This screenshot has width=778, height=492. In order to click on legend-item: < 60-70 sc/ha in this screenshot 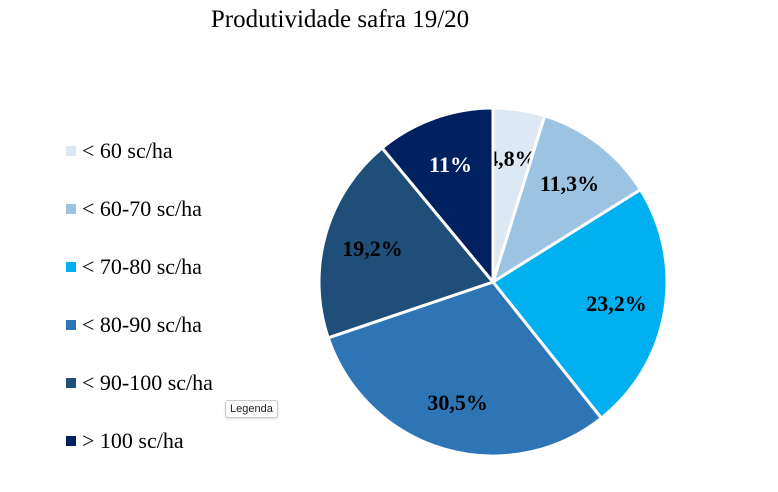, I will do `click(139, 209)`.